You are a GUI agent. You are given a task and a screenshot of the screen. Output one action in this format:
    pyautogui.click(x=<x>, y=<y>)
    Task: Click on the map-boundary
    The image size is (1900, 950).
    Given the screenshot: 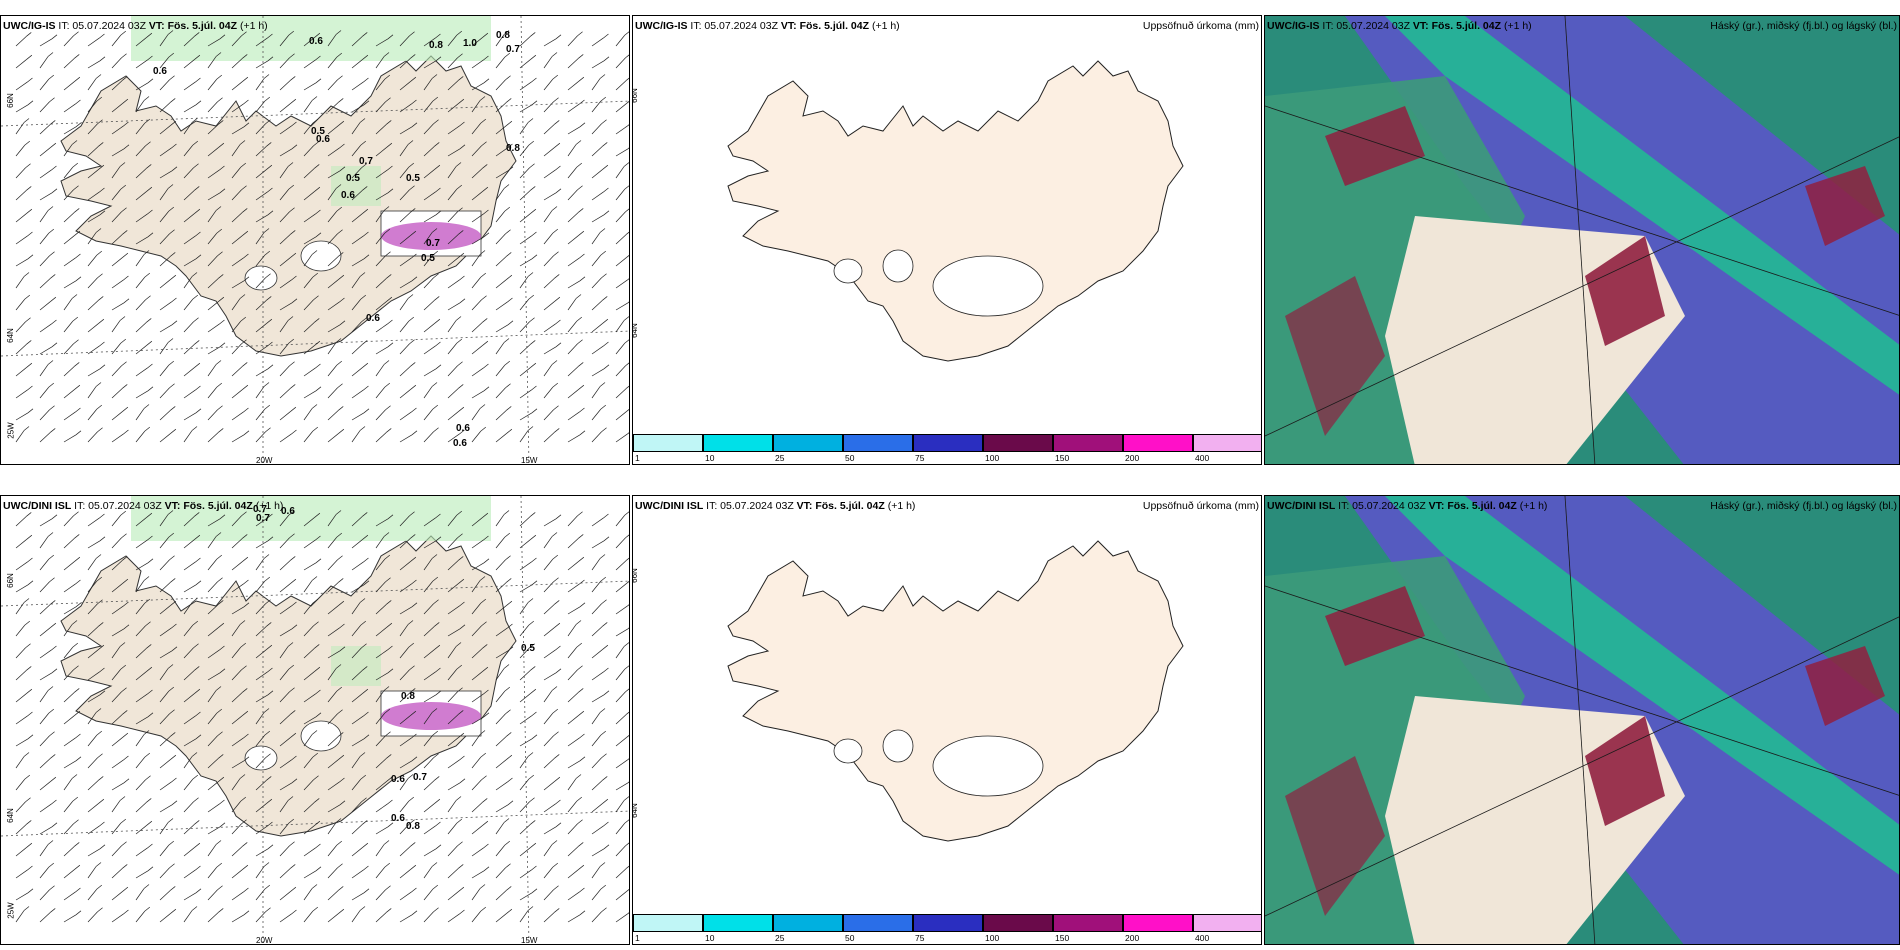 What is the action you would take?
    pyautogui.click(x=1582, y=690)
    